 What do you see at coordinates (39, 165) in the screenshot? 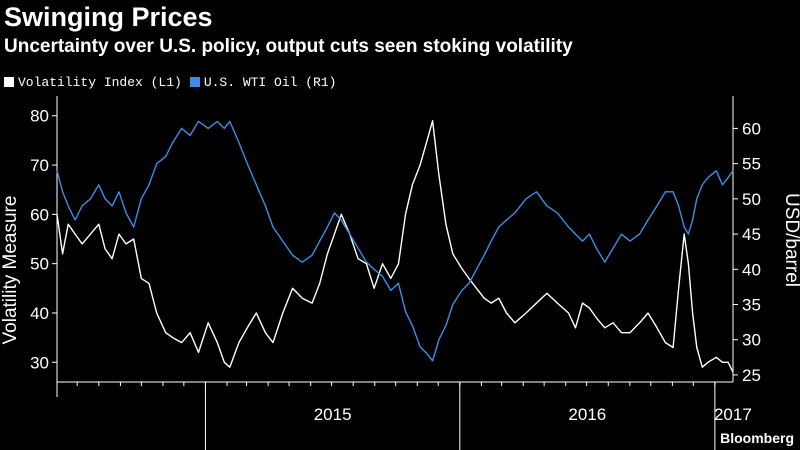
I see `y-tick-label-left: 70` at bounding box center [39, 165].